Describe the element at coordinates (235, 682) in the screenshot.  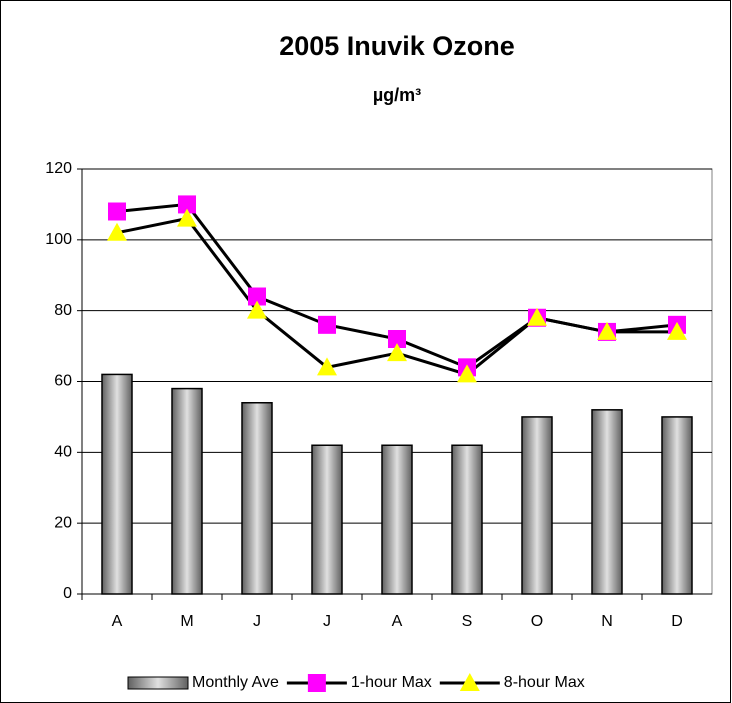
I see `legend-label: Monthly Ave` at that location.